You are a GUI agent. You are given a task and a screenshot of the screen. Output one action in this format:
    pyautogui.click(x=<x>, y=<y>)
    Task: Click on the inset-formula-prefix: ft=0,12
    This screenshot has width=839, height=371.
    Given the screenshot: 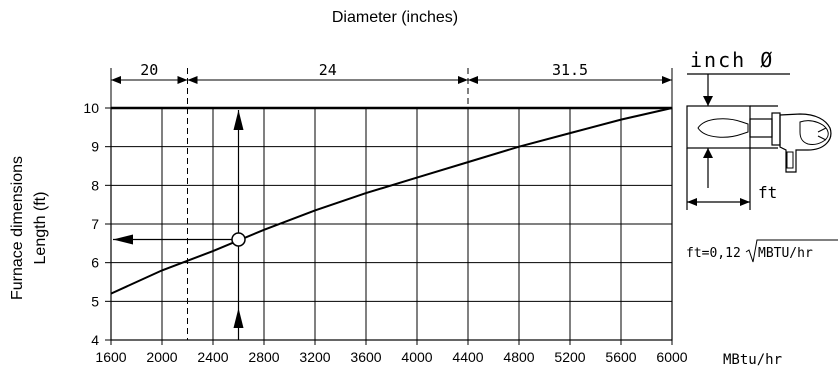 What is the action you would take?
    pyautogui.click(x=713, y=253)
    